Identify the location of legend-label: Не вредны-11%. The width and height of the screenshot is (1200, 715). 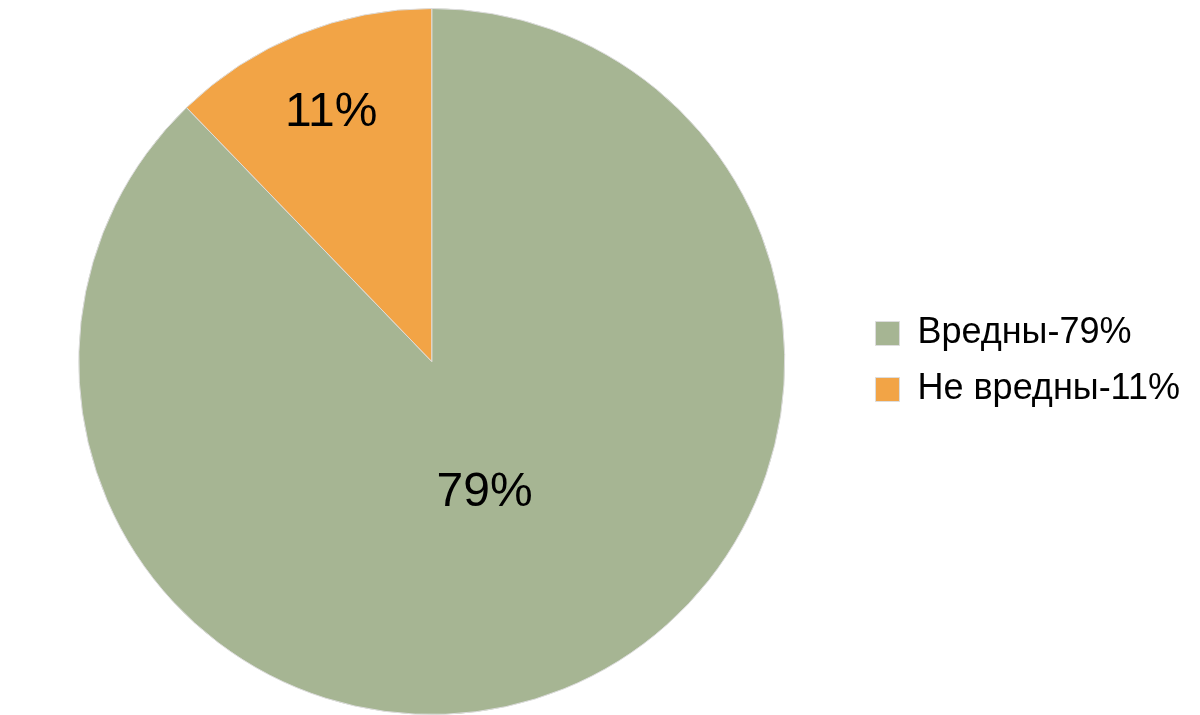
(1048, 387).